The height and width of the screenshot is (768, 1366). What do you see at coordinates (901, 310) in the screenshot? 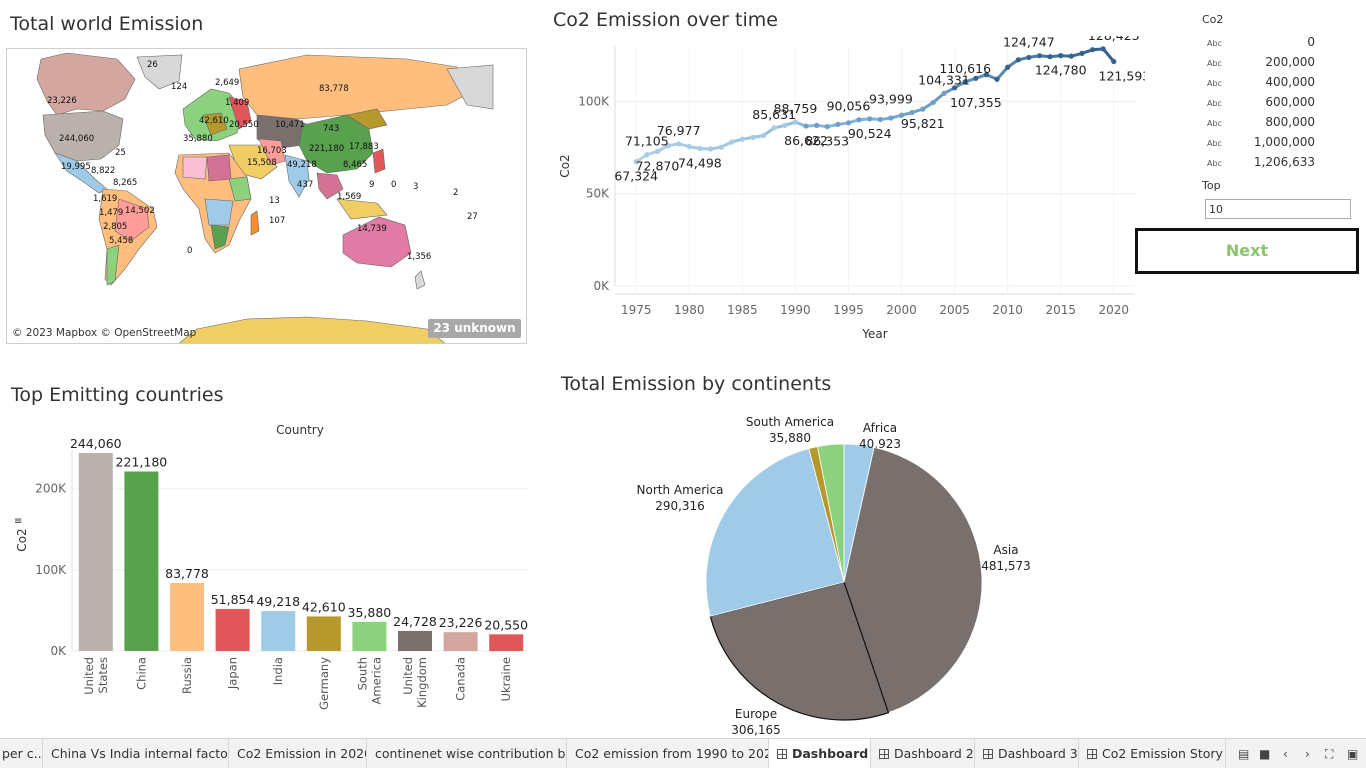
I see `x-tick-label: 2000` at bounding box center [901, 310].